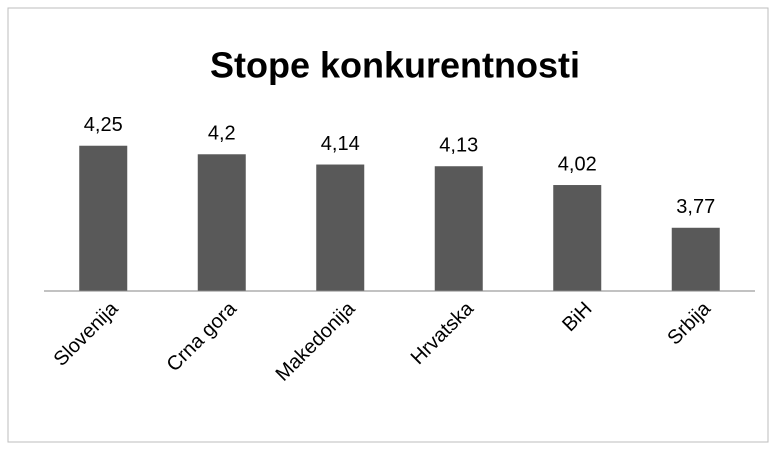  I want to click on value-label: 4,02, so click(577, 164).